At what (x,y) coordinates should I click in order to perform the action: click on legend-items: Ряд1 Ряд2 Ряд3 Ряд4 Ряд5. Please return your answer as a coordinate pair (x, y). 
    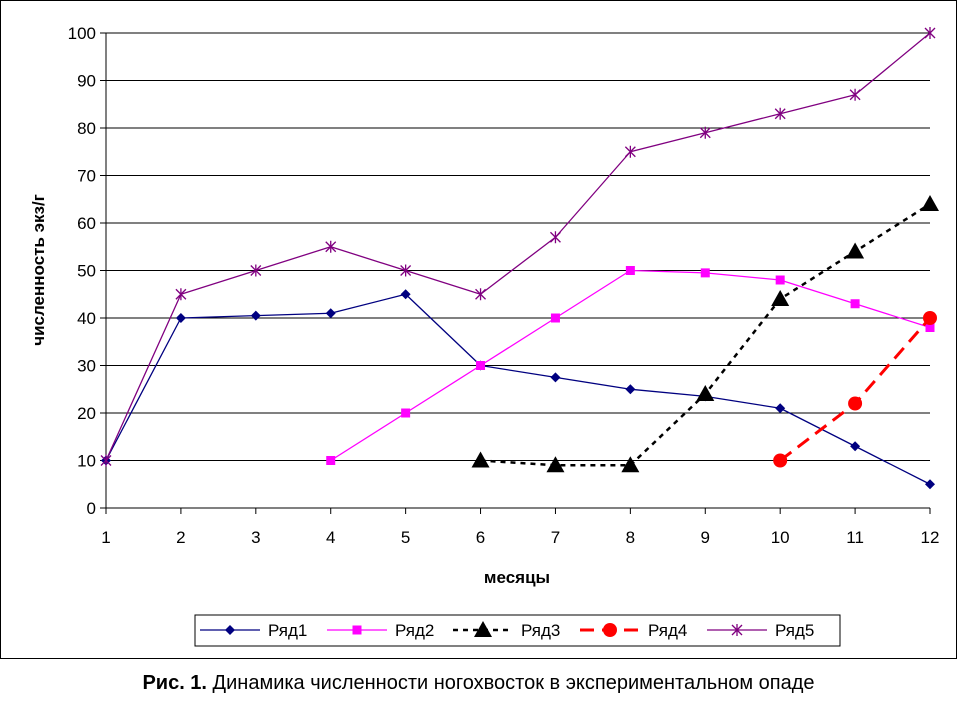
    Looking at the image, I should click on (507, 630).